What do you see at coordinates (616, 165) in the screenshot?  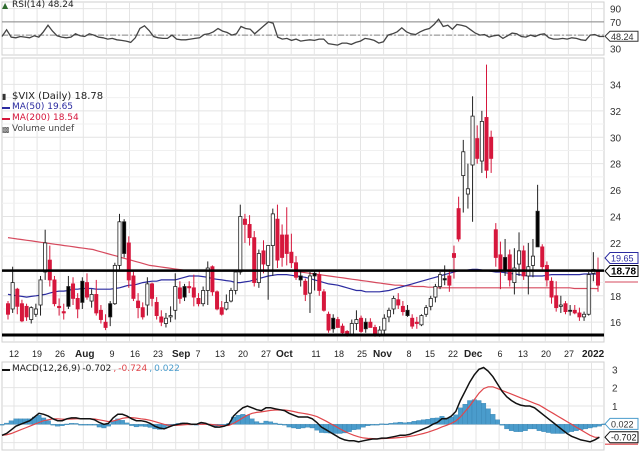 I see `svg-text: 28` at bounding box center [616, 165].